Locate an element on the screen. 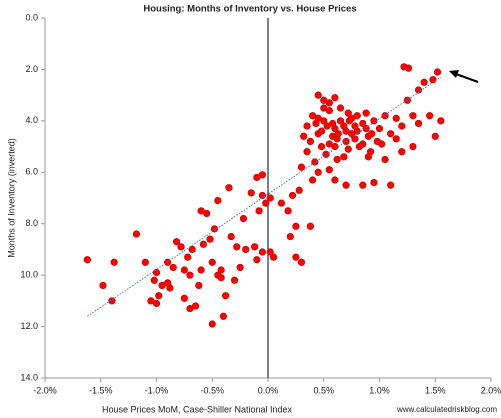 The image size is (501, 418). x-tick-label: -0.5% is located at coordinates (212, 390).